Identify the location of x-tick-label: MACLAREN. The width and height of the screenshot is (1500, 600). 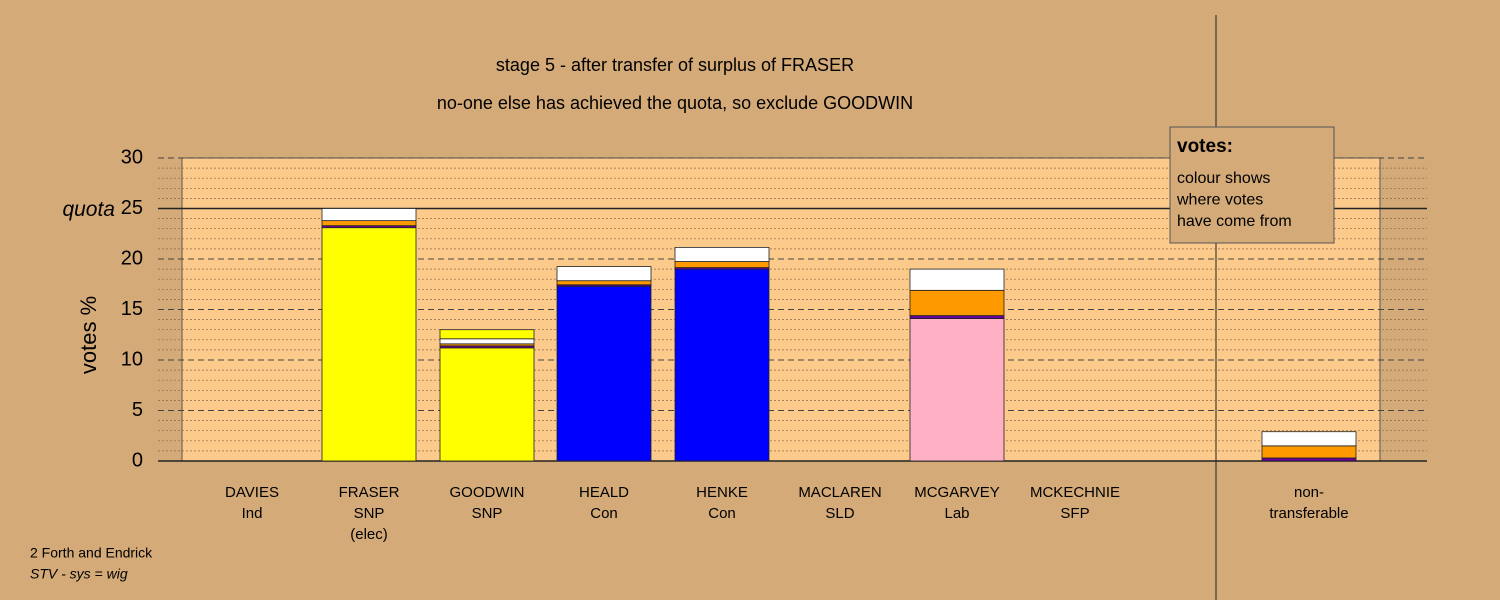
(839, 492).